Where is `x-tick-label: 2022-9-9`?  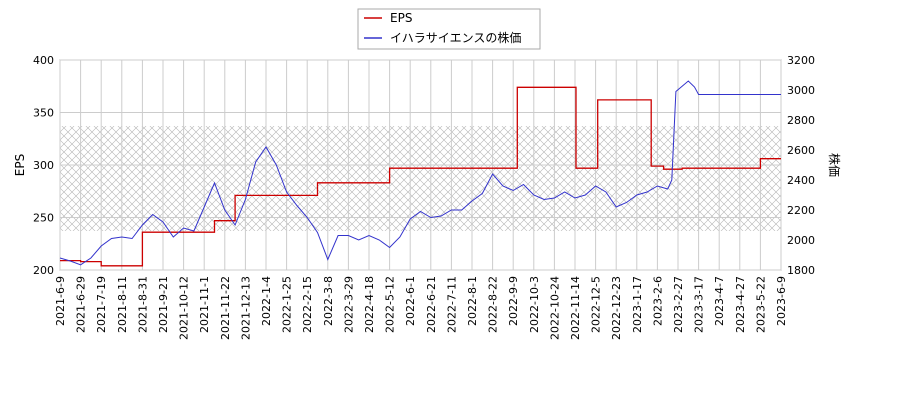
x-tick-label: 2022-9-9 is located at coordinates (513, 301).